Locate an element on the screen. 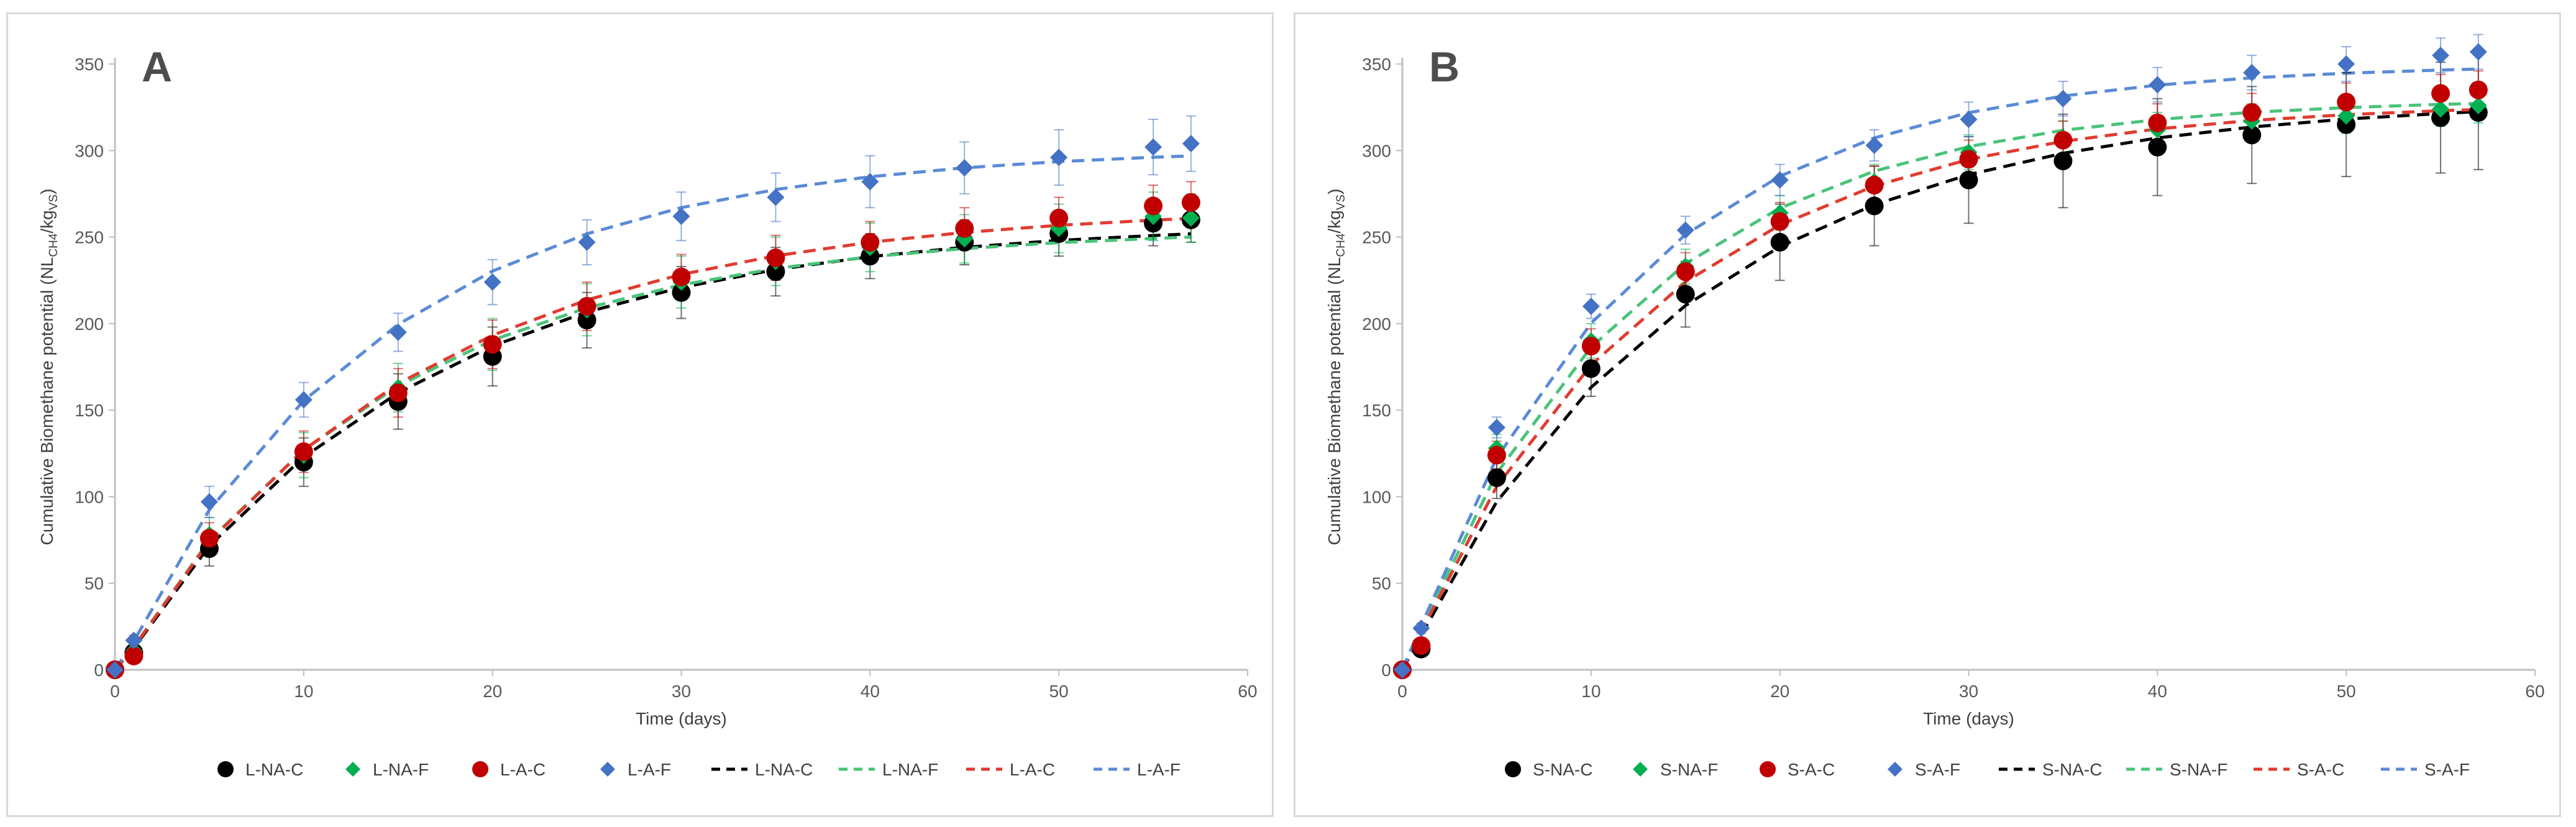 The height and width of the screenshot is (827, 2576). legend-label: S-NA-F is located at coordinates (1689, 770).